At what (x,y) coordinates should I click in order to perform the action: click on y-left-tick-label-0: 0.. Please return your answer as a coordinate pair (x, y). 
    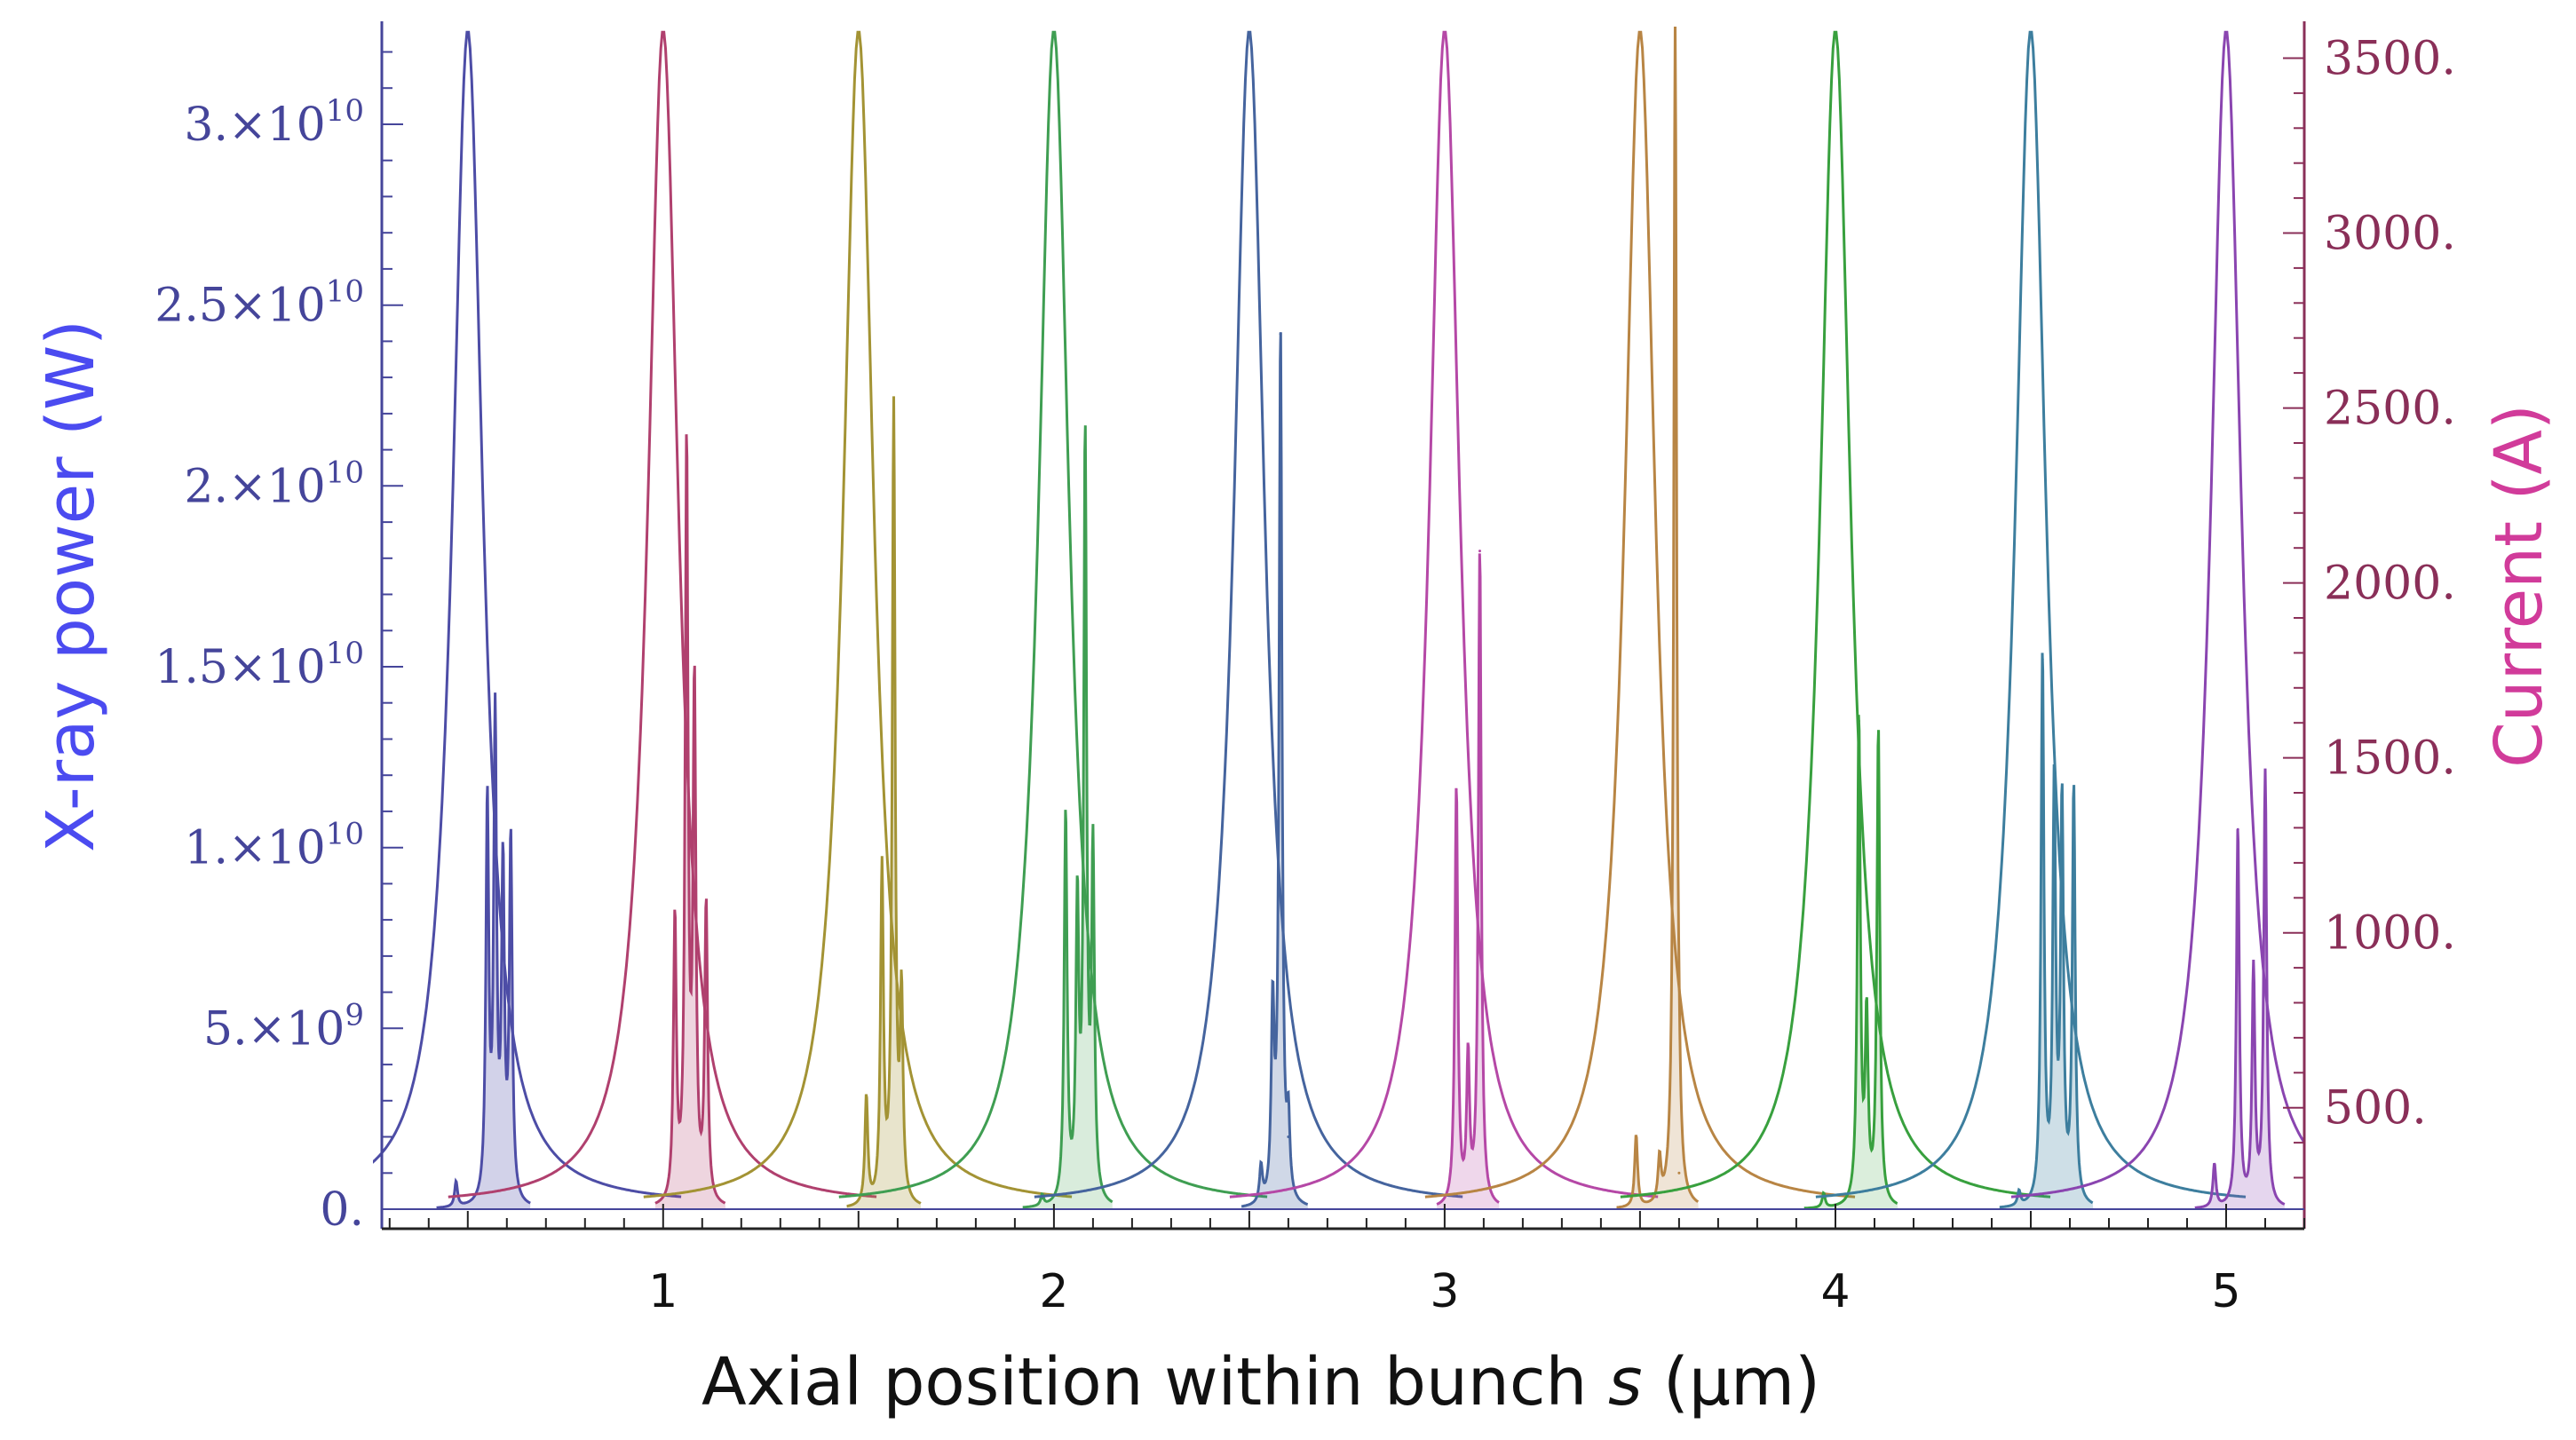
    Looking at the image, I should click on (342, 1210).